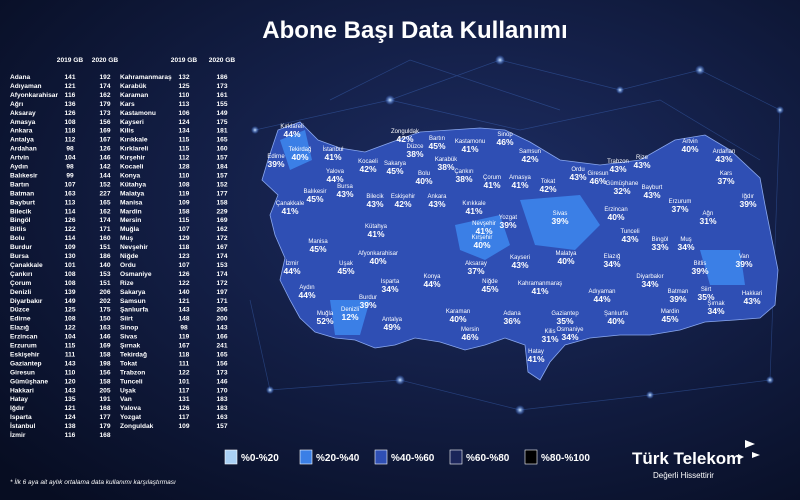 This screenshot has width=800, height=500. What do you see at coordinates (20, 292) in the screenshot?
I see `province-name: Denizli` at bounding box center [20, 292].